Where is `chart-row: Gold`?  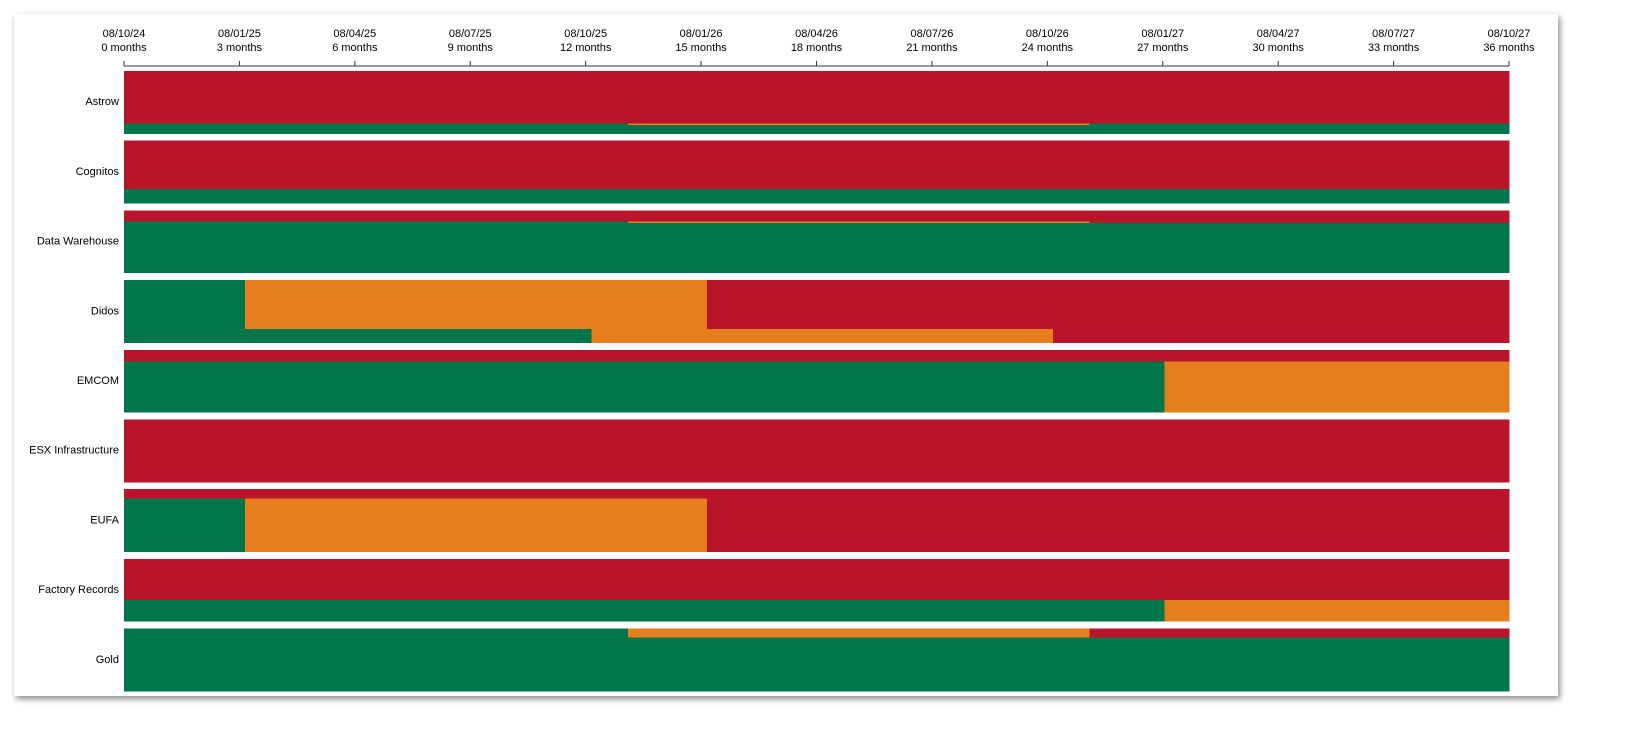 chart-row: Gold is located at coordinates (803, 660).